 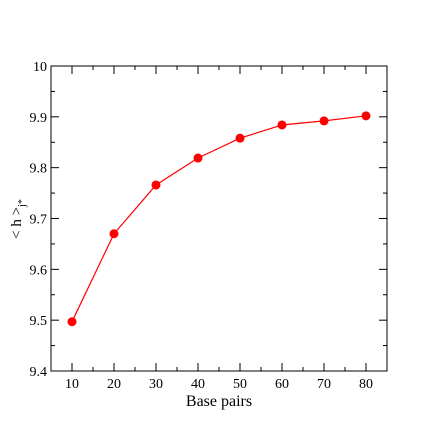 I want to click on y-tick-label: 9.9, so click(x=39, y=118).